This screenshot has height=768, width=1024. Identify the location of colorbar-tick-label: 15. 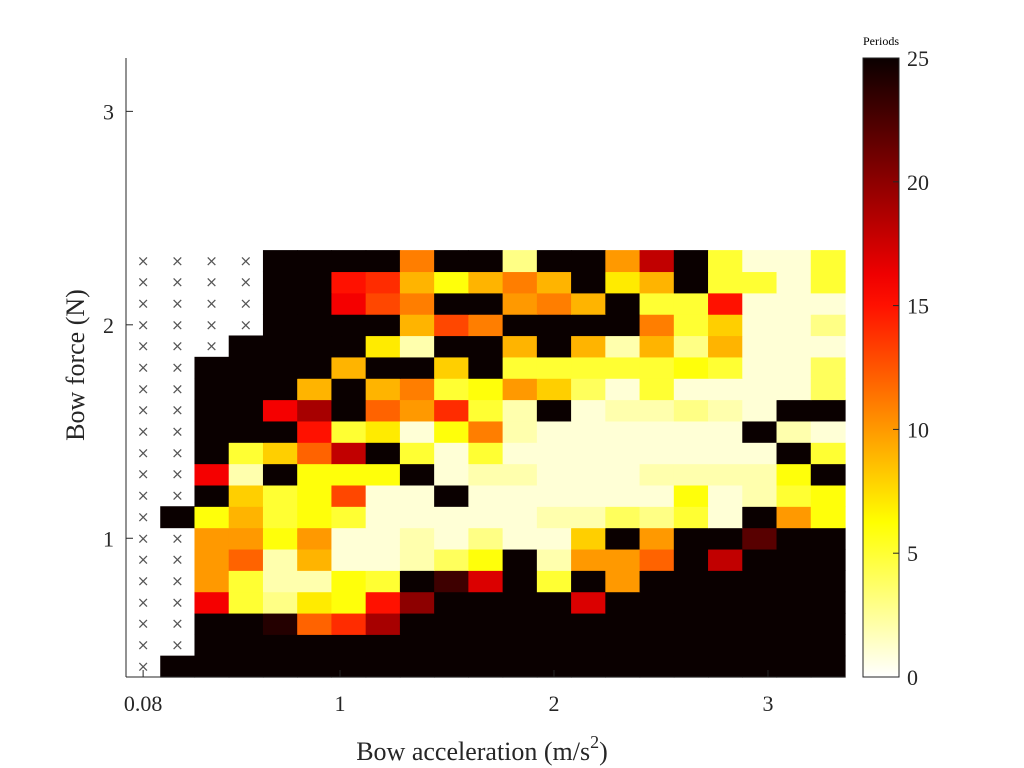
(918, 306).